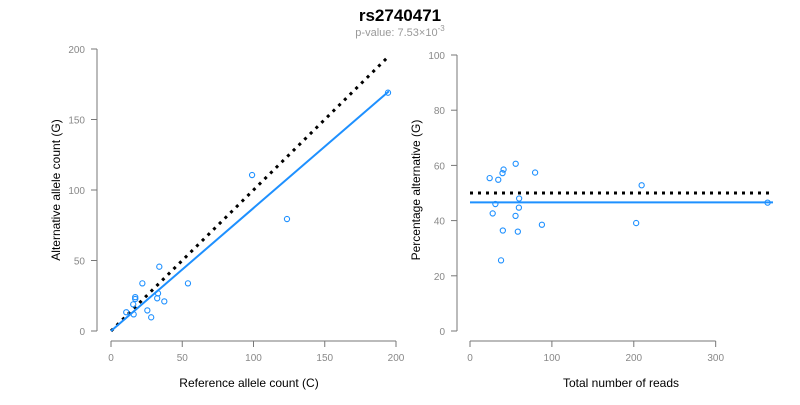 The height and width of the screenshot is (405, 800). What do you see at coordinates (248, 383) in the screenshot?
I see `x-axis-label: Reference allele count (C)` at bounding box center [248, 383].